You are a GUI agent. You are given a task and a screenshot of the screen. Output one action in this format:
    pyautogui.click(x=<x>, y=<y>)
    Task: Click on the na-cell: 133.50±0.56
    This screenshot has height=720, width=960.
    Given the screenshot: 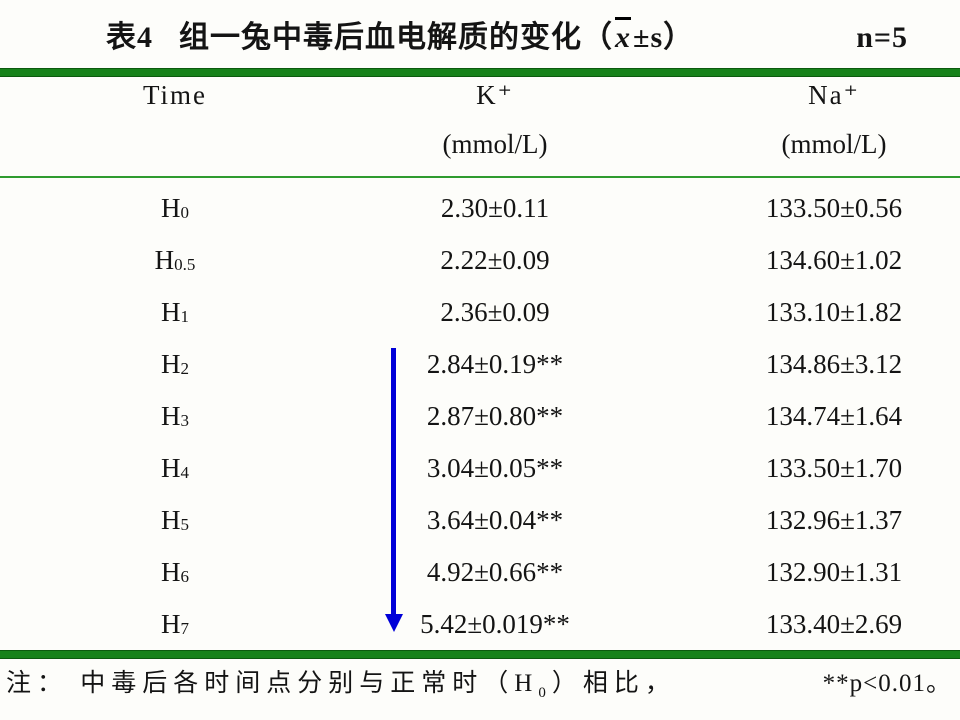 What is the action you would take?
    pyautogui.click(x=834, y=207)
    